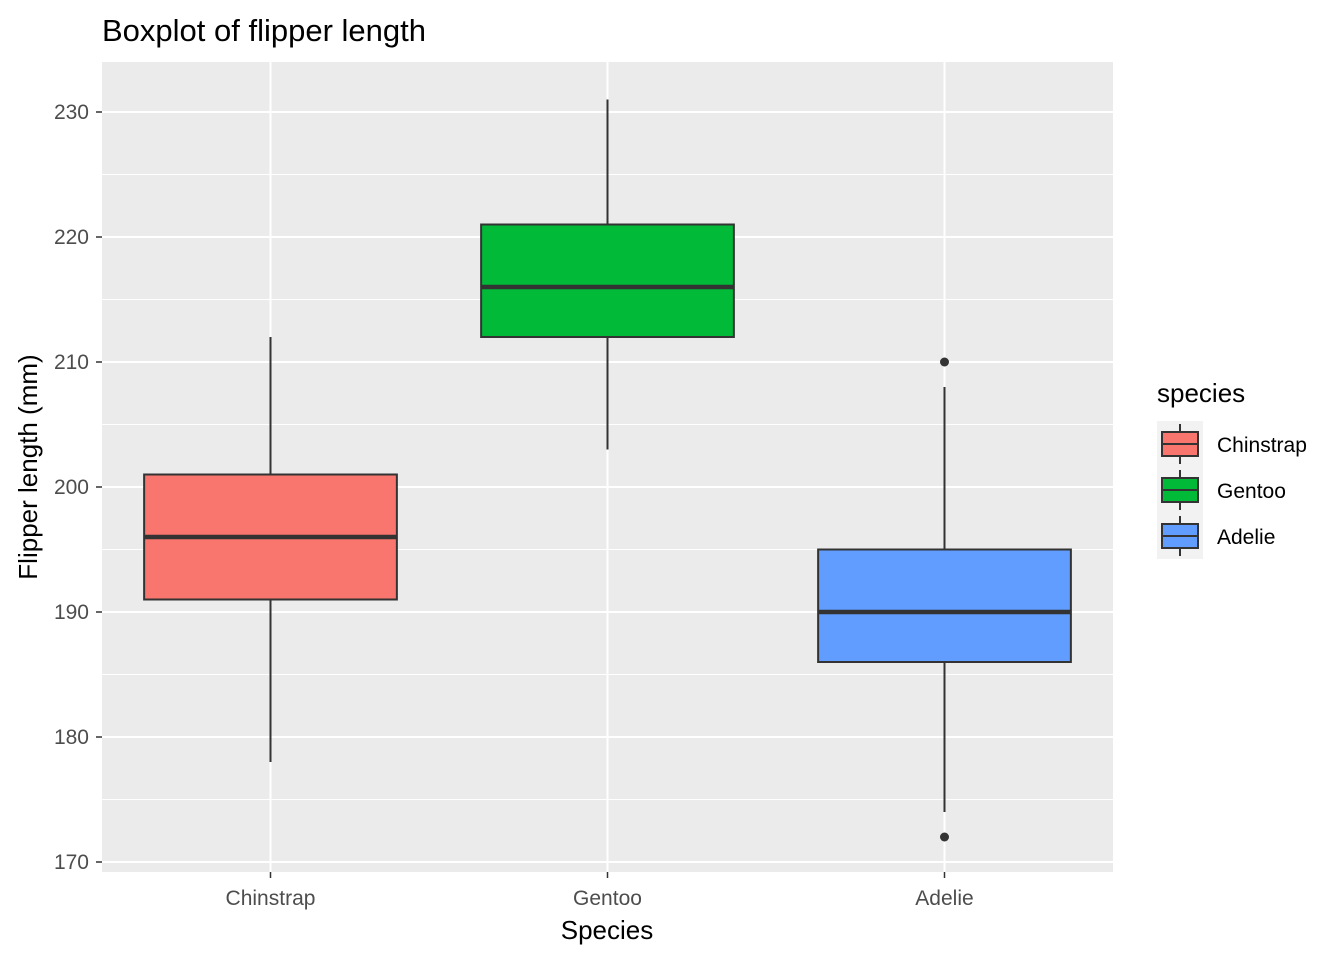 Image resolution: width=1344 pixels, height=960 pixels. I want to click on box-chinstrap, so click(270, 549).